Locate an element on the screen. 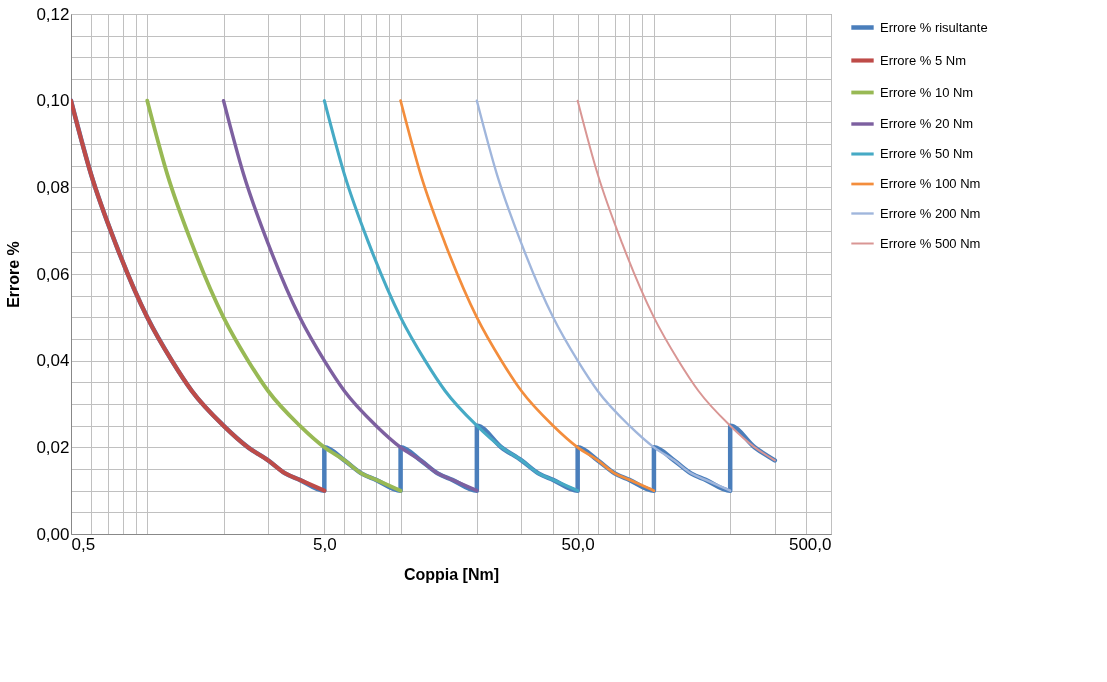 The height and width of the screenshot is (682, 1107). y-tick-label: 0,06 is located at coordinates (53, 274).